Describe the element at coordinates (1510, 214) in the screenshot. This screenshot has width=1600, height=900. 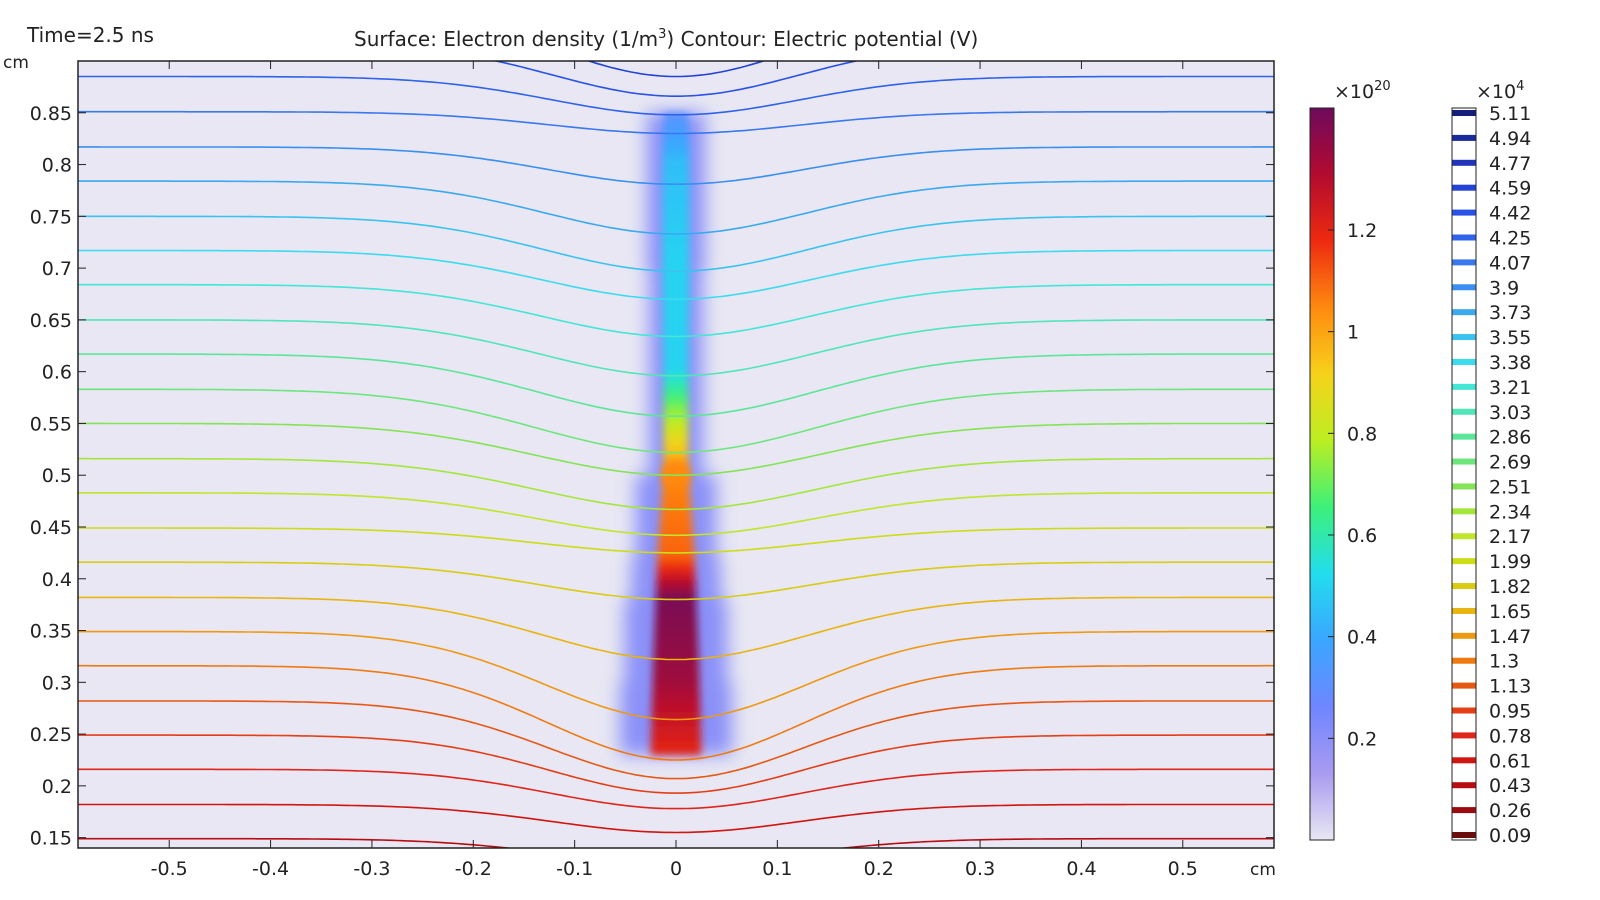
I see `legend-label: 4.42` at that location.